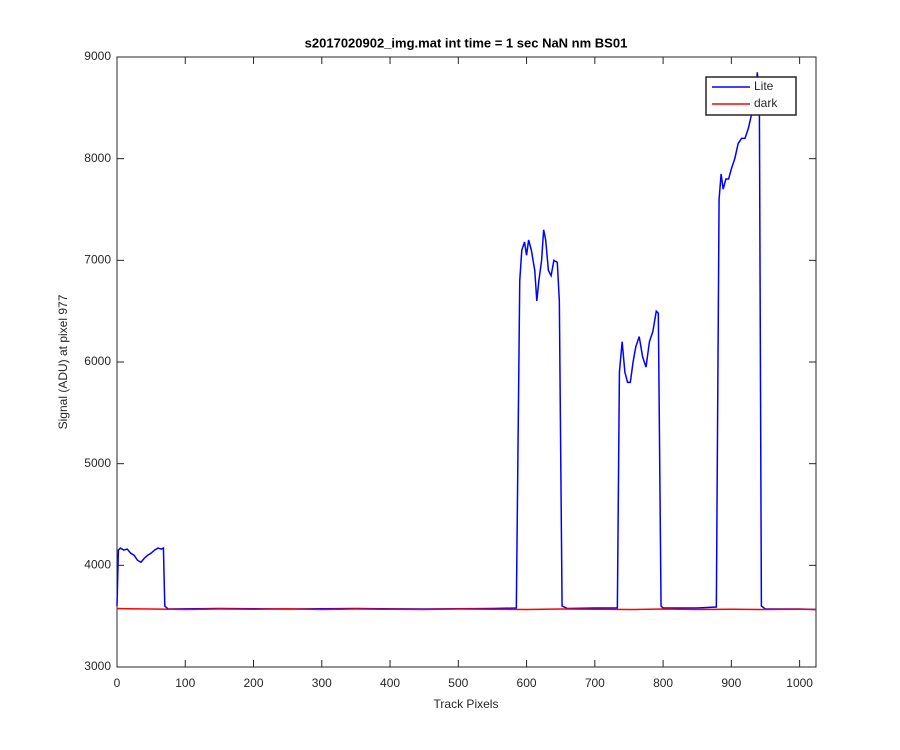 The width and height of the screenshot is (900, 750). Describe the element at coordinates (595, 683) in the screenshot. I see `x-tick-label: 700` at that location.